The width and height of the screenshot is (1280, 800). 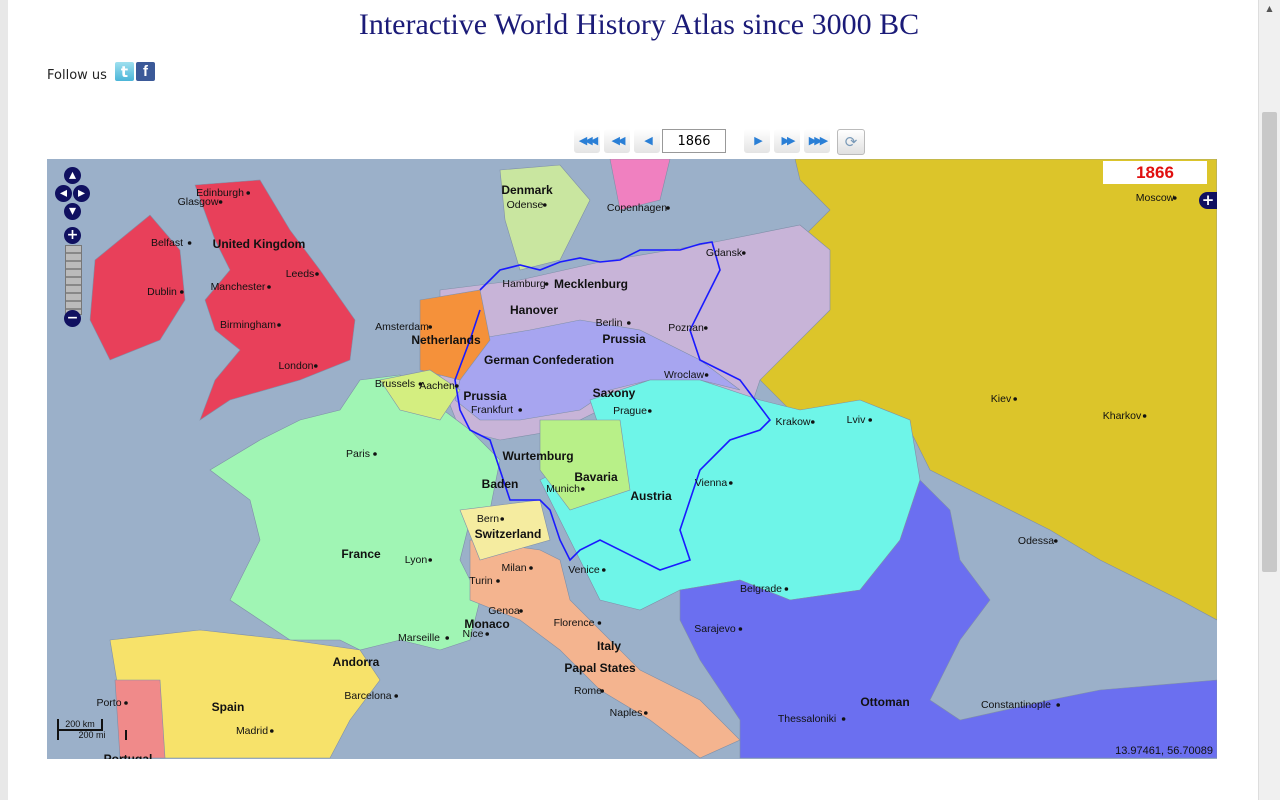 What do you see at coordinates (711, 483) in the screenshot?
I see `city-label: Vienna` at bounding box center [711, 483].